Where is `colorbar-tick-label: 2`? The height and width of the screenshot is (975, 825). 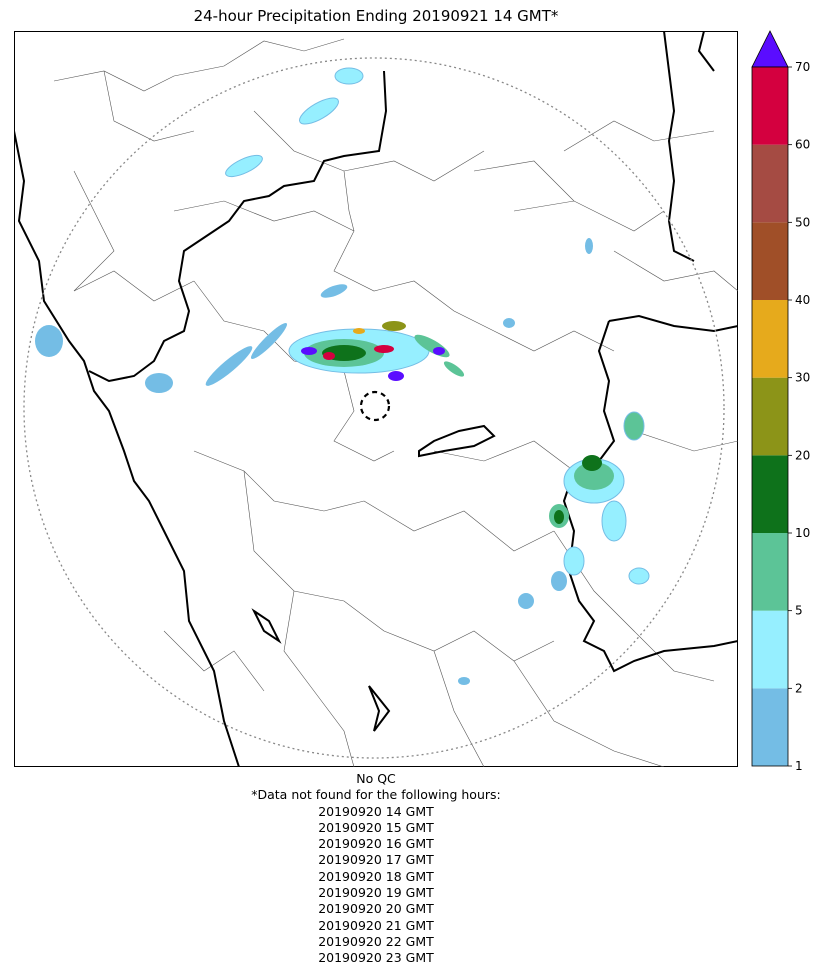 colorbar-tick-label: 2 is located at coordinates (799, 688).